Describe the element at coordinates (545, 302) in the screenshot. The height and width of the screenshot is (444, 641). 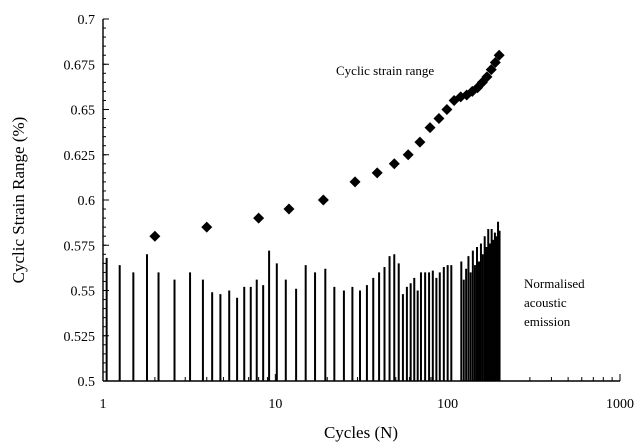
I see `ae-label-line: acoustic` at that location.